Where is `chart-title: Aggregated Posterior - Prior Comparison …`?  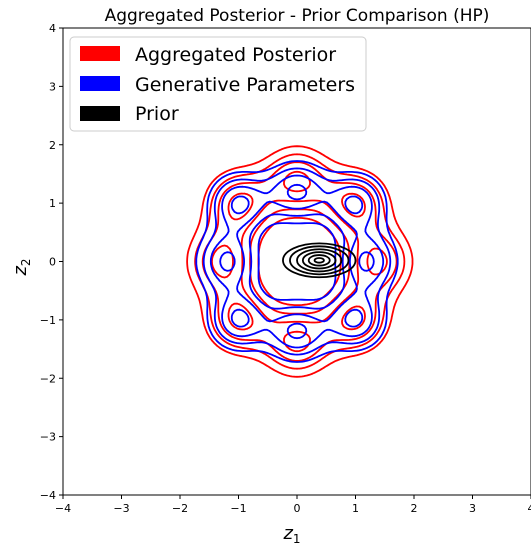 chart-title: Aggregated Posterior - Prior Comparison … is located at coordinates (297, 16).